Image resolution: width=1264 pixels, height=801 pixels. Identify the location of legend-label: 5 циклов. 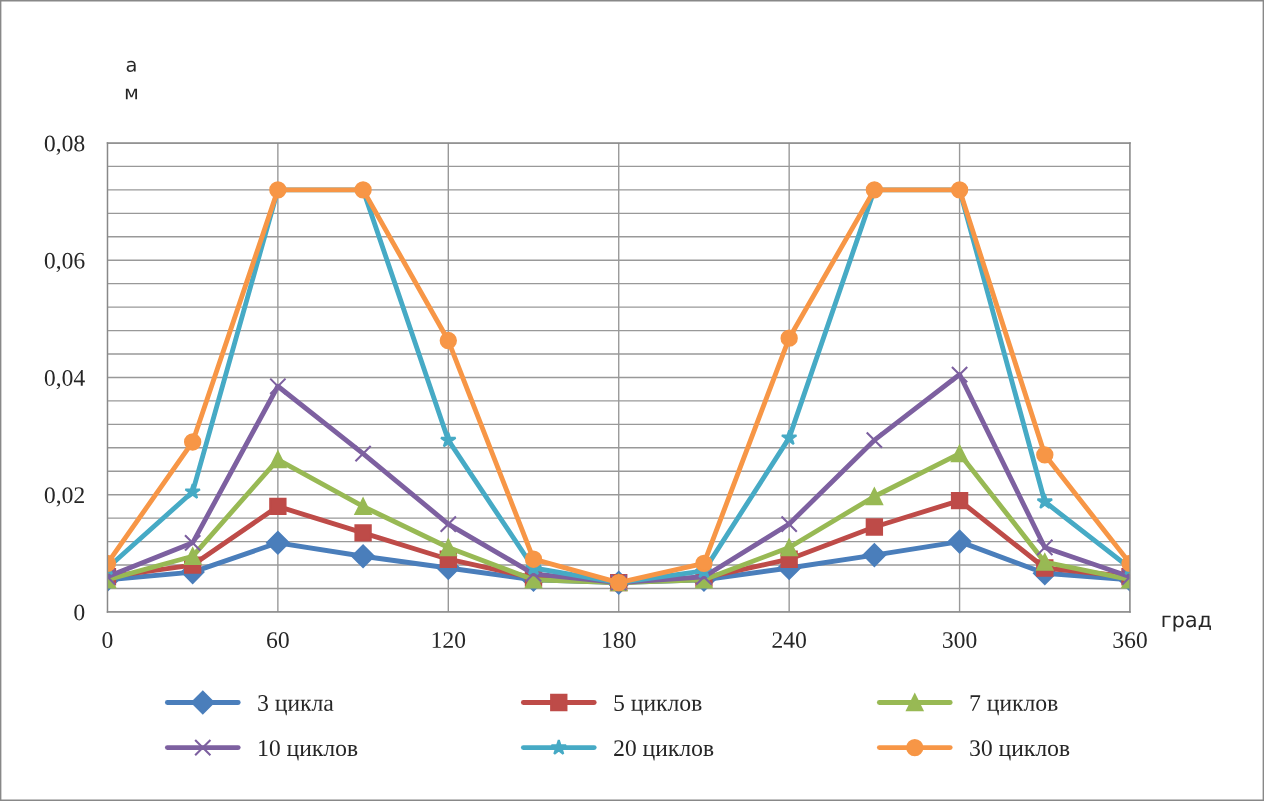
(658, 705).